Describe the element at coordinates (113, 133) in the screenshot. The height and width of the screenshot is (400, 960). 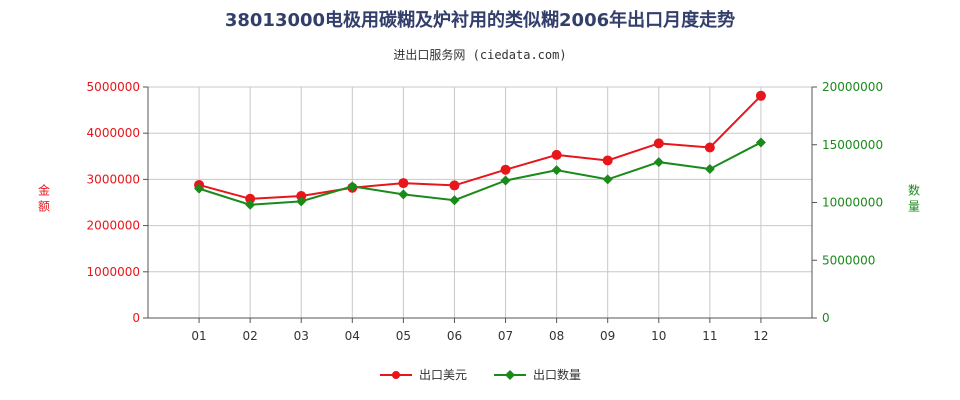
I see `left-axis-tick-label: 4000000` at that location.